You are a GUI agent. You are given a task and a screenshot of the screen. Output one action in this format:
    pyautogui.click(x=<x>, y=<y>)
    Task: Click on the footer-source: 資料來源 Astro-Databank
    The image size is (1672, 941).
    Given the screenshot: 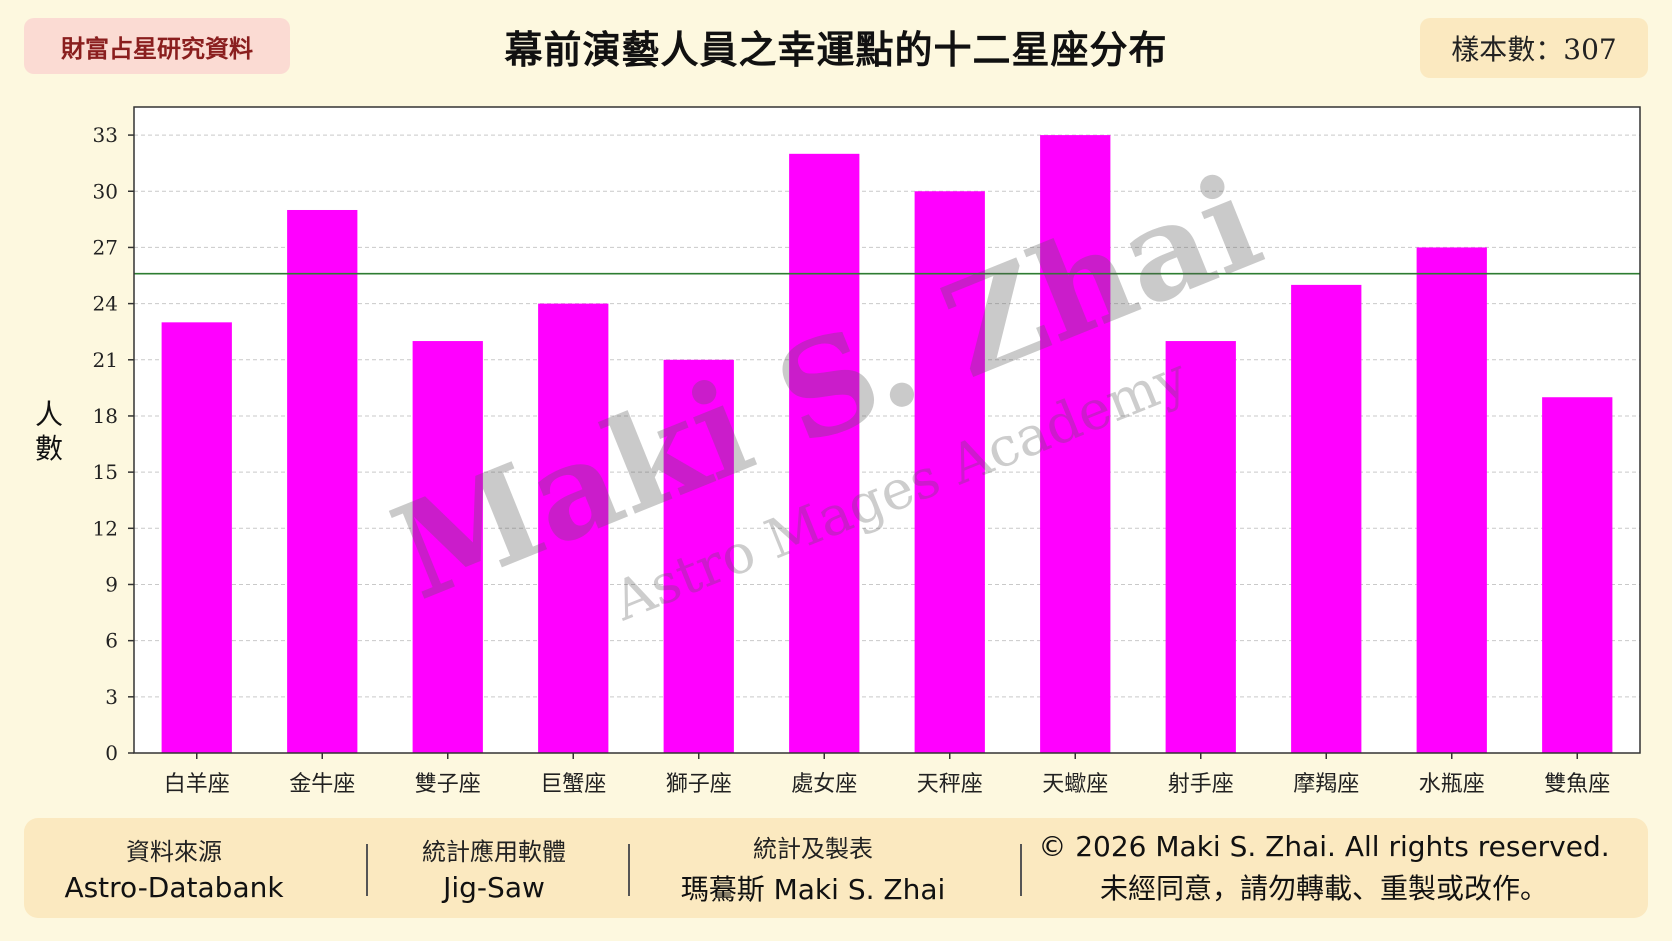 What is the action you would take?
    pyautogui.click(x=174, y=868)
    